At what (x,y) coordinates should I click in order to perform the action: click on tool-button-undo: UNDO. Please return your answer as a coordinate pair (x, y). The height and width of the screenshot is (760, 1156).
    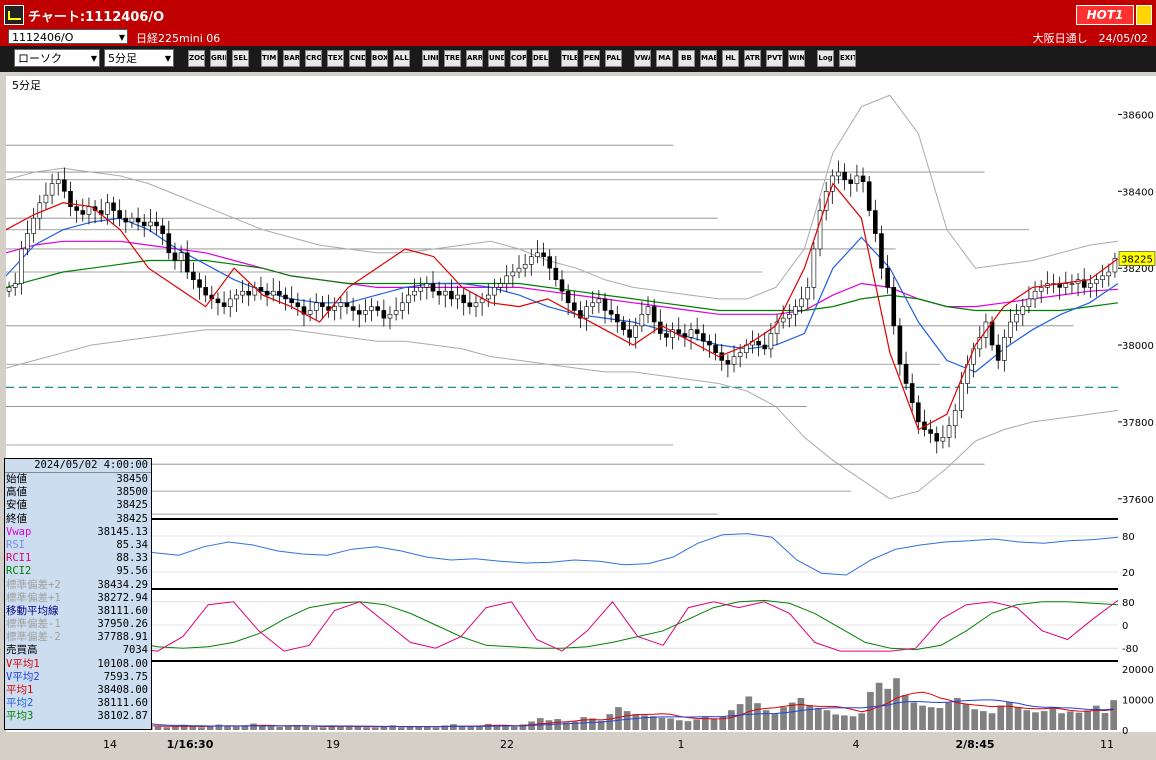
    Looking at the image, I should click on (496, 58).